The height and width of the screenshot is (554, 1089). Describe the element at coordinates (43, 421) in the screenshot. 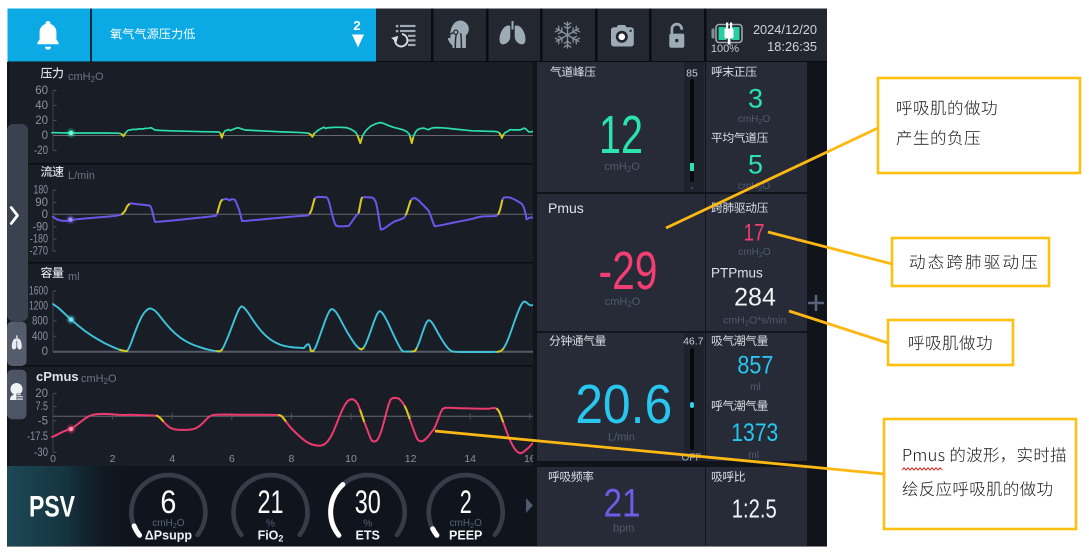

I see `svg-text: -5` at that location.